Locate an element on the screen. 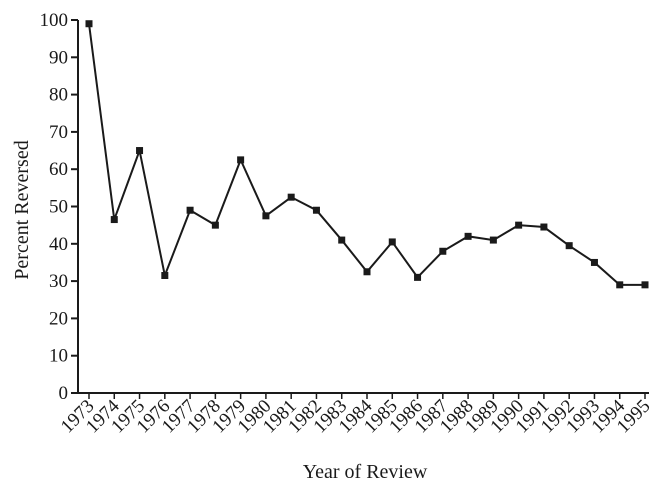 This screenshot has height=485, width=651. y-axis-title: Percent Reversed is located at coordinates (22, 209).